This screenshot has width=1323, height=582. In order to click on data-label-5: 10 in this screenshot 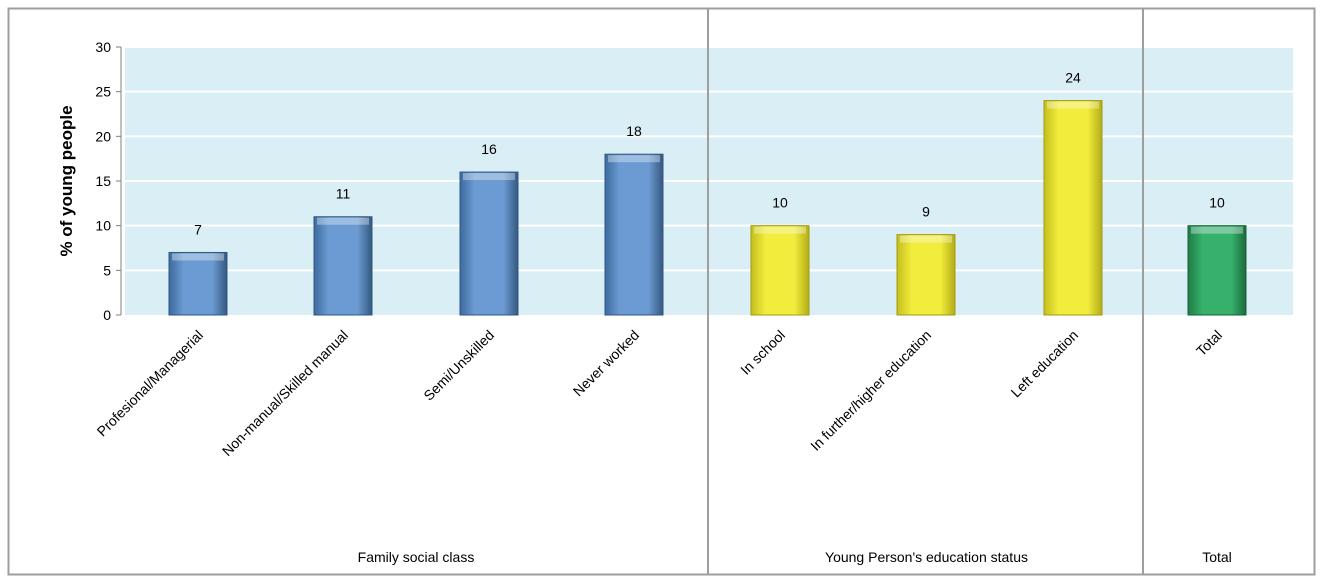, I will do `click(780, 203)`.